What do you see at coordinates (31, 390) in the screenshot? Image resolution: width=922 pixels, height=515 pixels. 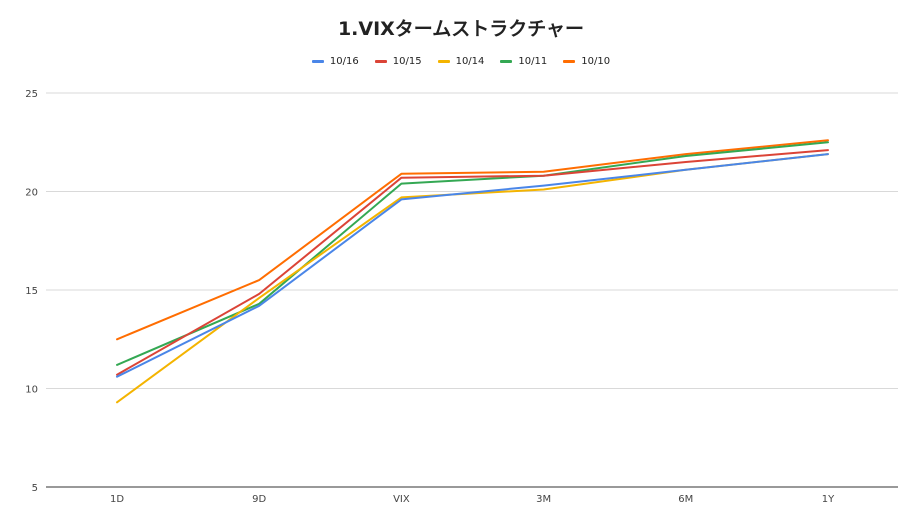 I see `y-tick-label: 10` at bounding box center [31, 390].